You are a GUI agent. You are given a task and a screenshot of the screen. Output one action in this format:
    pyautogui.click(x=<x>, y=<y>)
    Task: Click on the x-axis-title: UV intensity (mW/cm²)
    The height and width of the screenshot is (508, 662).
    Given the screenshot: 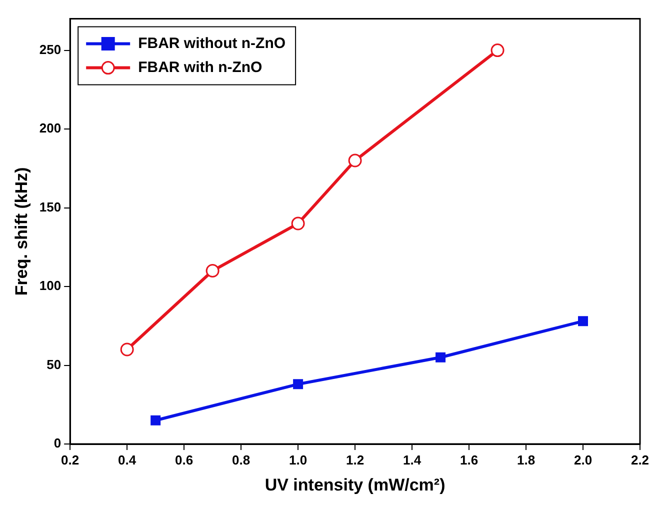 What is the action you would take?
    pyautogui.click(x=355, y=484)
    